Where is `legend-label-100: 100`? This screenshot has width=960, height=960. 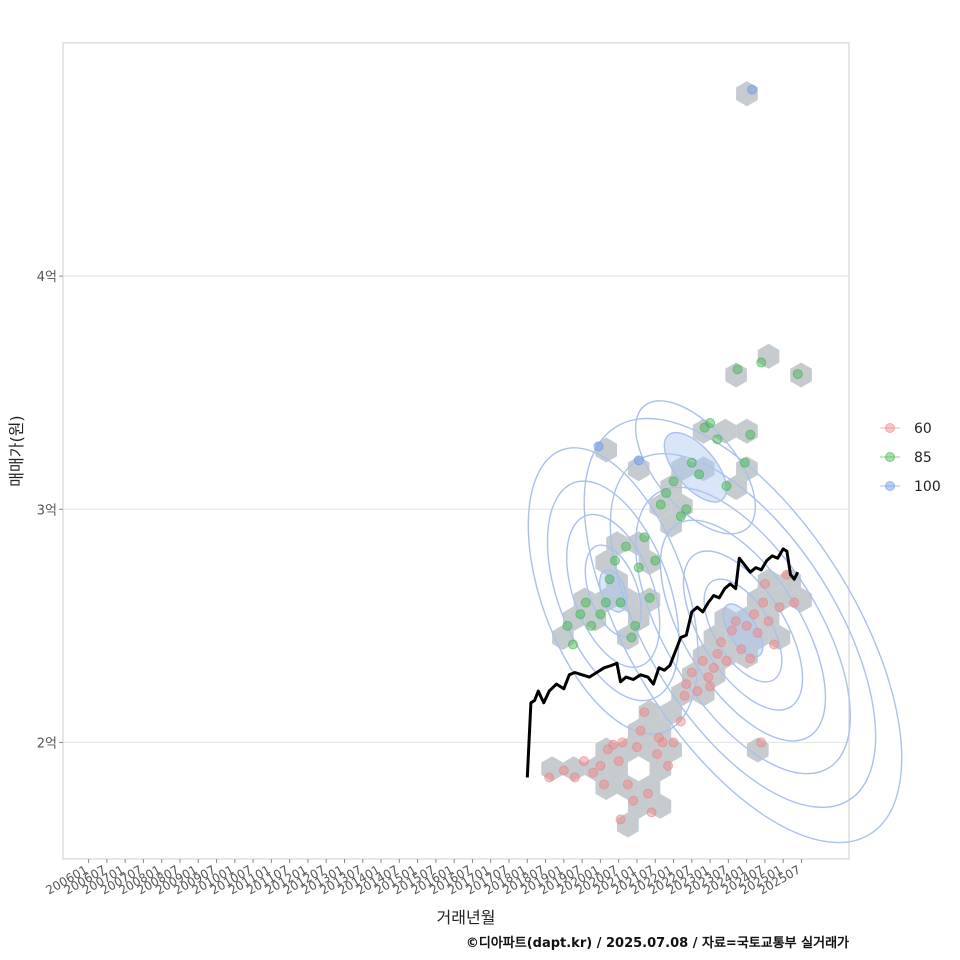 legend-label-100: 100 is located at coordinates (927, 487).